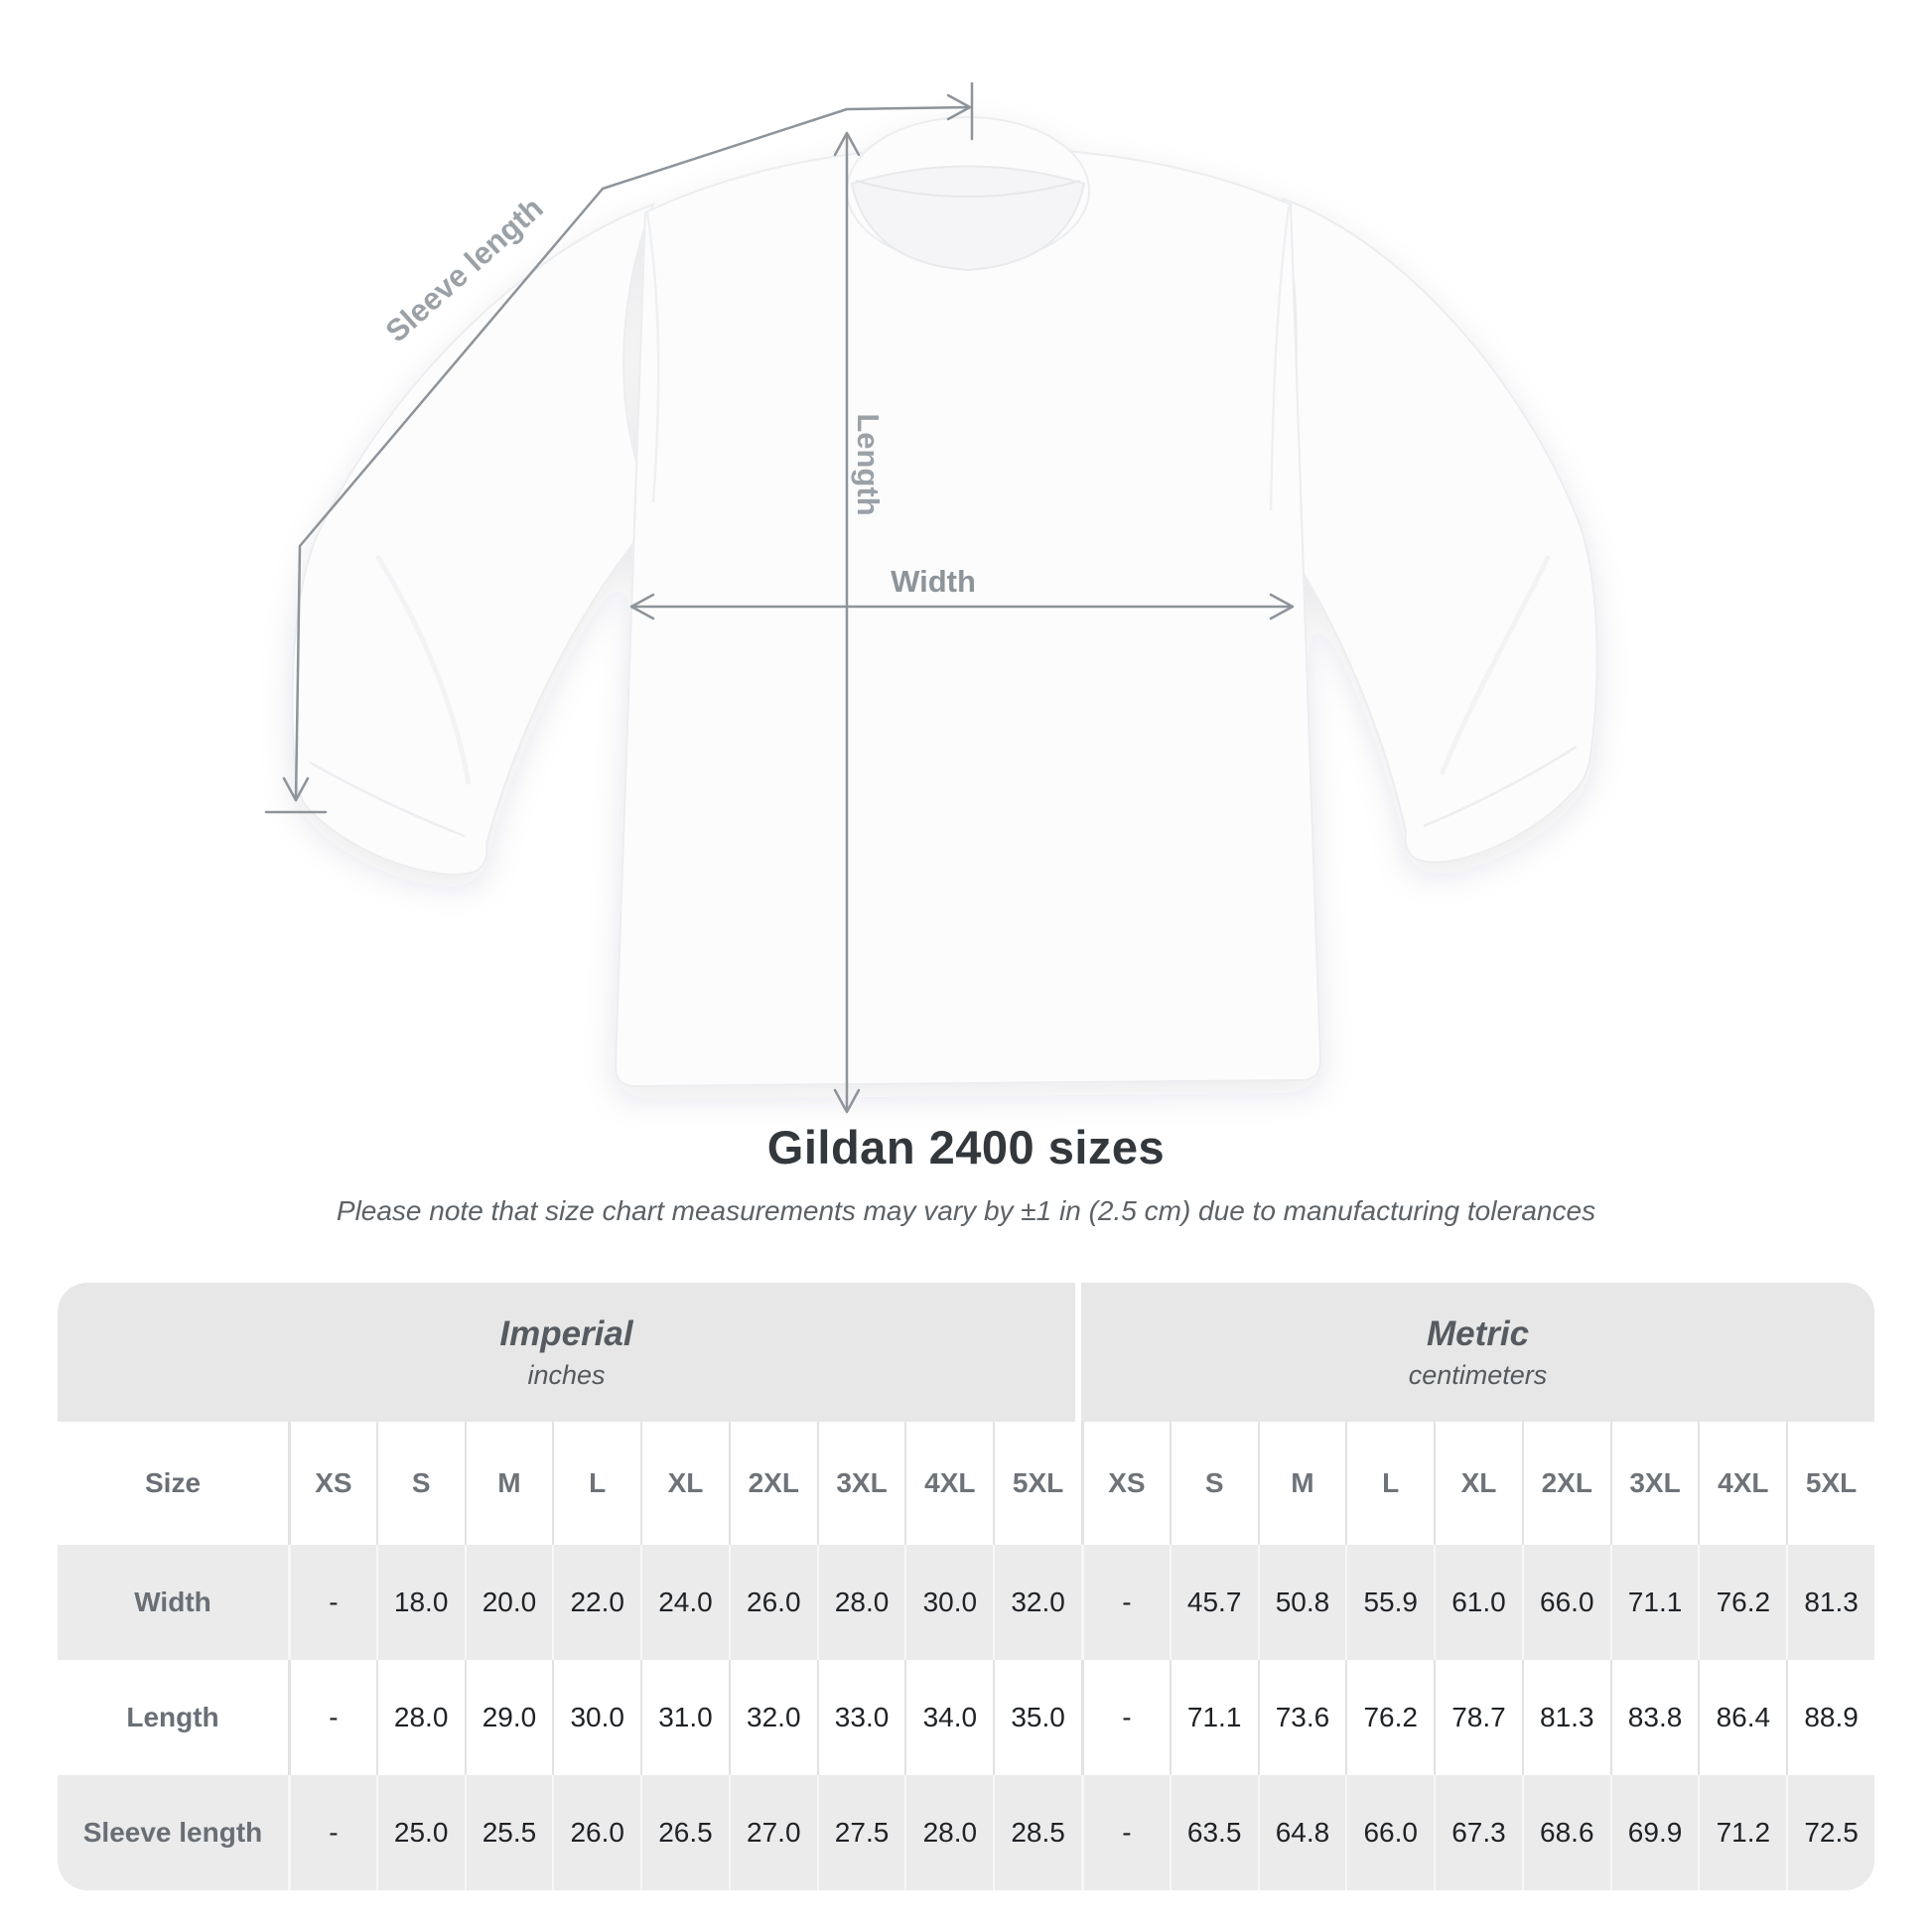 Image resolution: width=1932 pixels, height=1932 pixels. I want to click on size-col-imperial-s: S, so click(420, 1483).